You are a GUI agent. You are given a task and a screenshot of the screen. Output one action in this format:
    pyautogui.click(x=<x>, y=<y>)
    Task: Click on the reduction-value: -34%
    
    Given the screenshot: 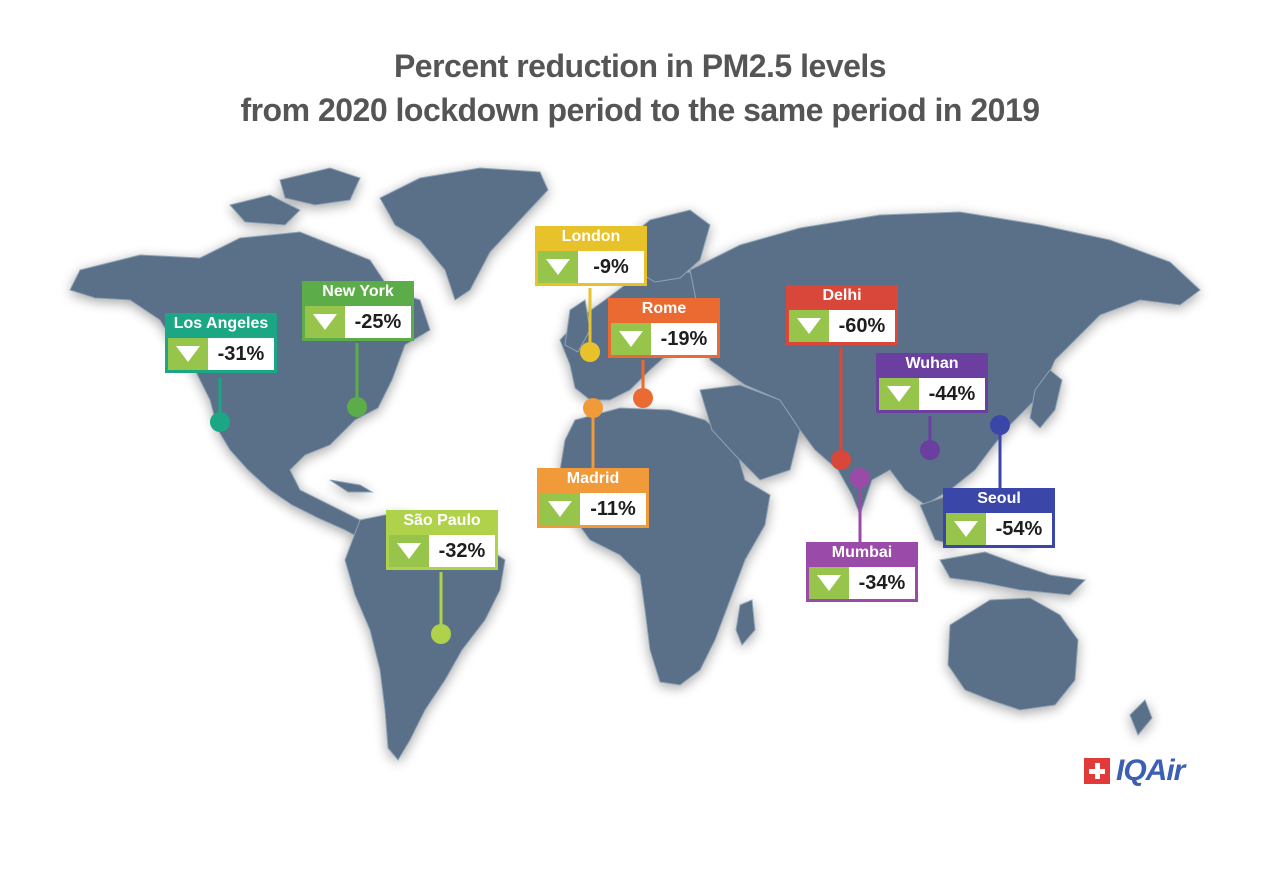 What is the action you would take?
    pyautogui.click(x=882, y=582)
    